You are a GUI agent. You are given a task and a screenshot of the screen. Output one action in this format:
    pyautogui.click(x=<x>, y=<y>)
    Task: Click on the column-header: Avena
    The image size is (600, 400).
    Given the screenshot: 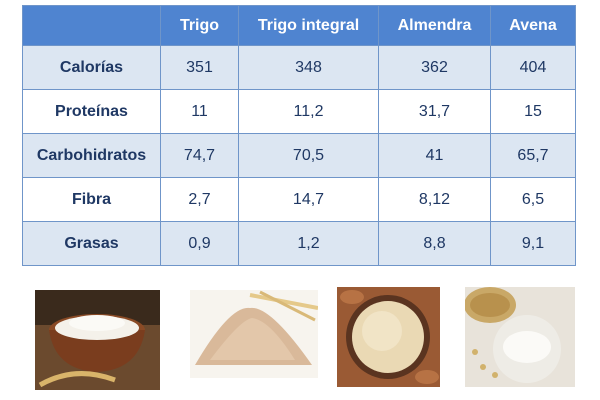 What is the action you would take?
    pyautogui.click(x=533, y=25)
    